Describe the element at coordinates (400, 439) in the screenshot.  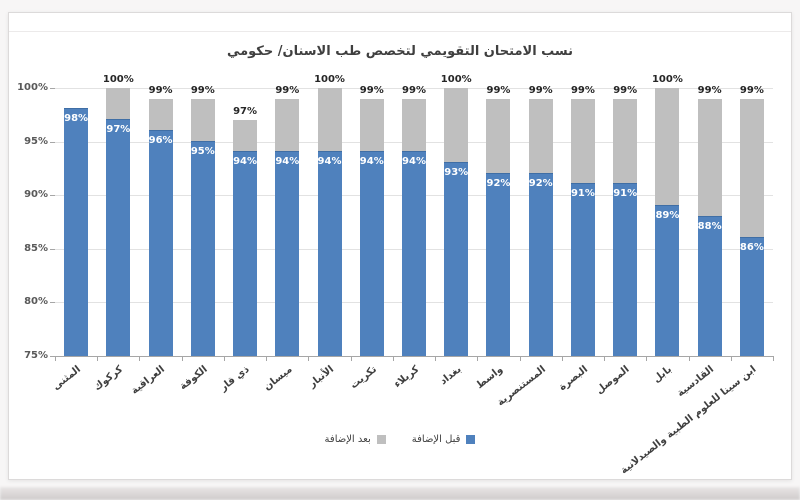
I see `chart-legend: قبل الإضافة بعد الإضافة` at that location.